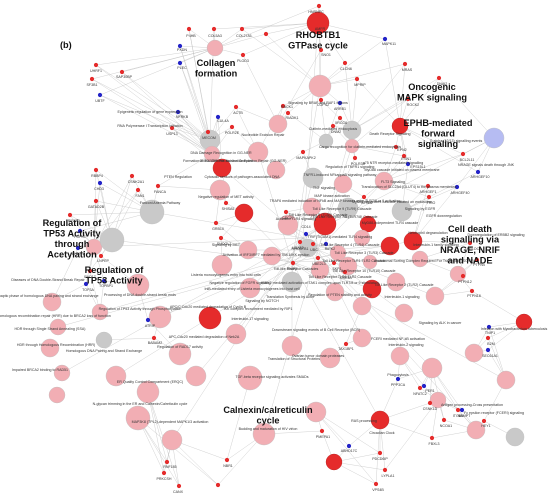 This screenshot has width=550, height=503. I want to click on gene-label: SHISA5, so click(228, 209).